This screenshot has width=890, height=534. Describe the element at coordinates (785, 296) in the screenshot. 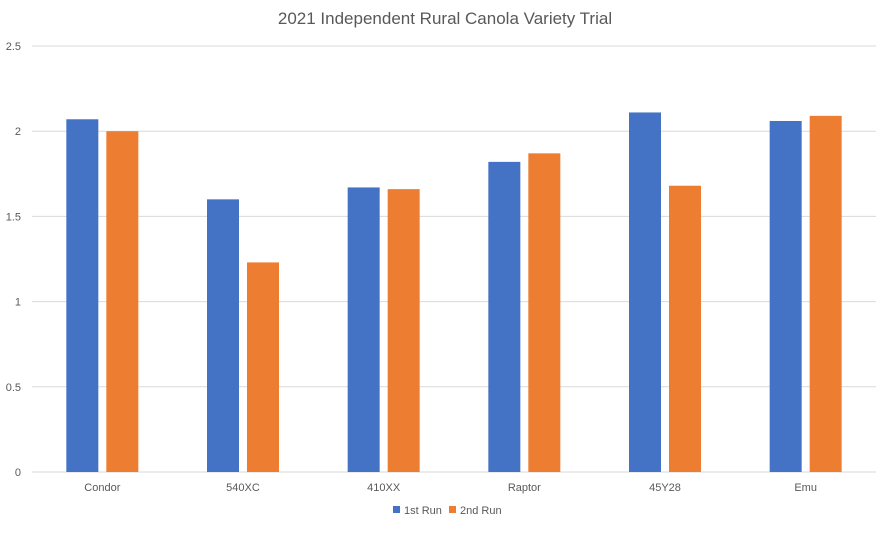

I see `bar-1st-run-emu` at that location.